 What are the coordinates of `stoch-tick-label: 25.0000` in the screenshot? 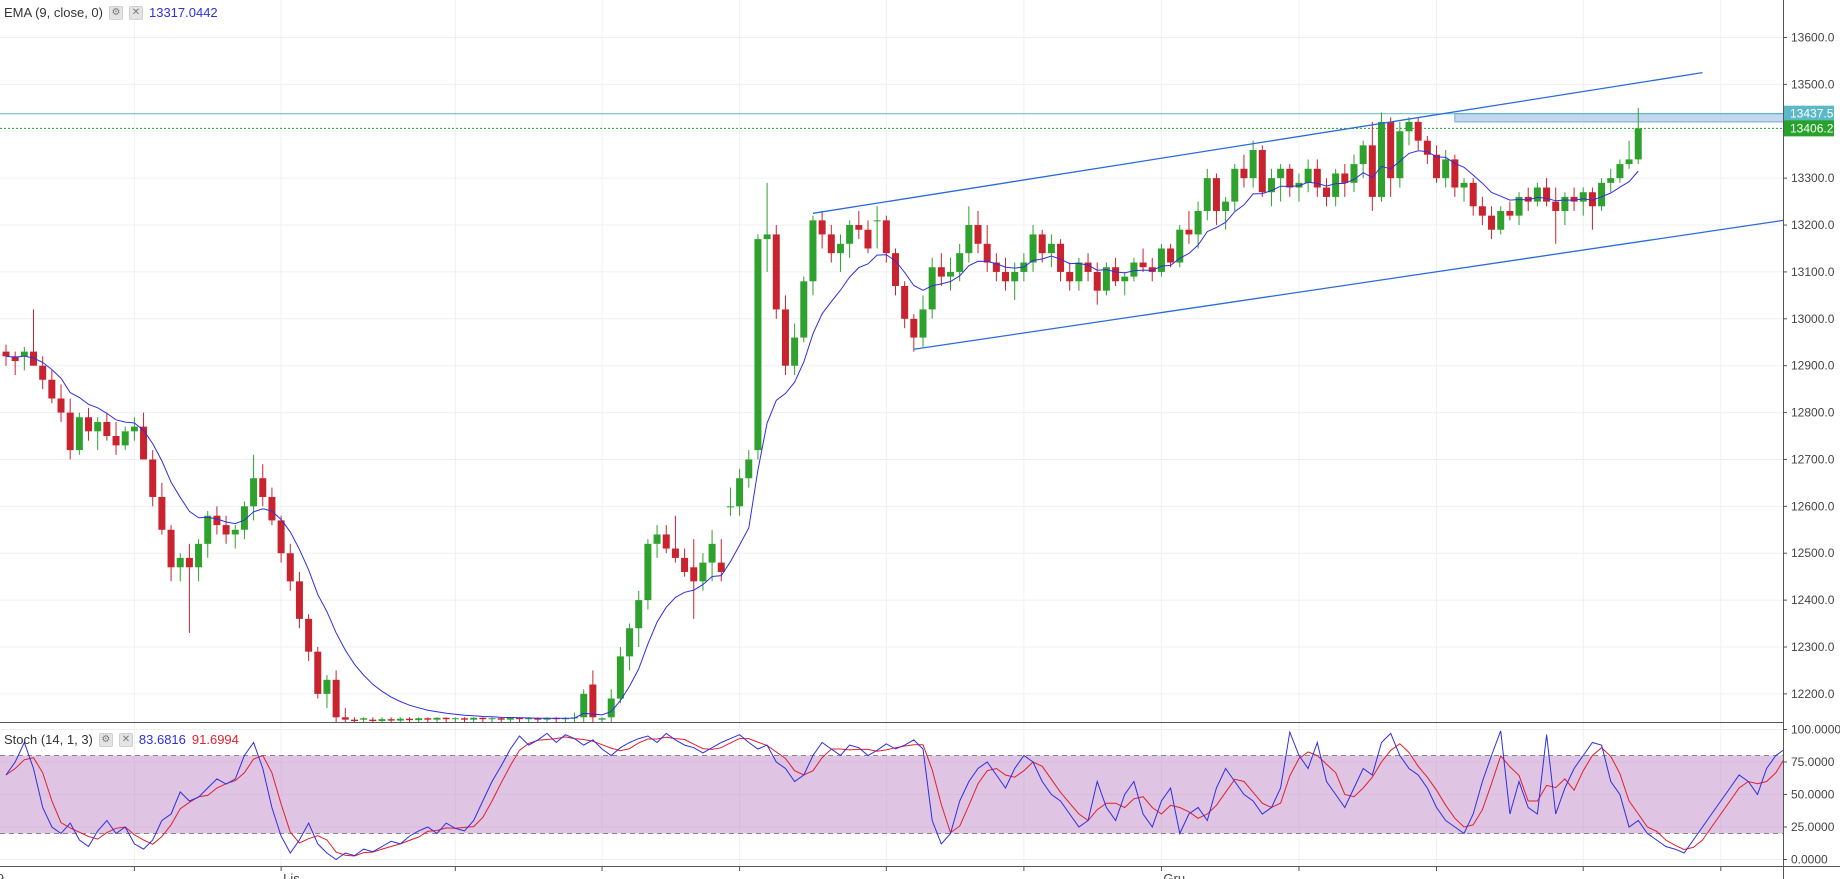 It's located at (1813, 827).